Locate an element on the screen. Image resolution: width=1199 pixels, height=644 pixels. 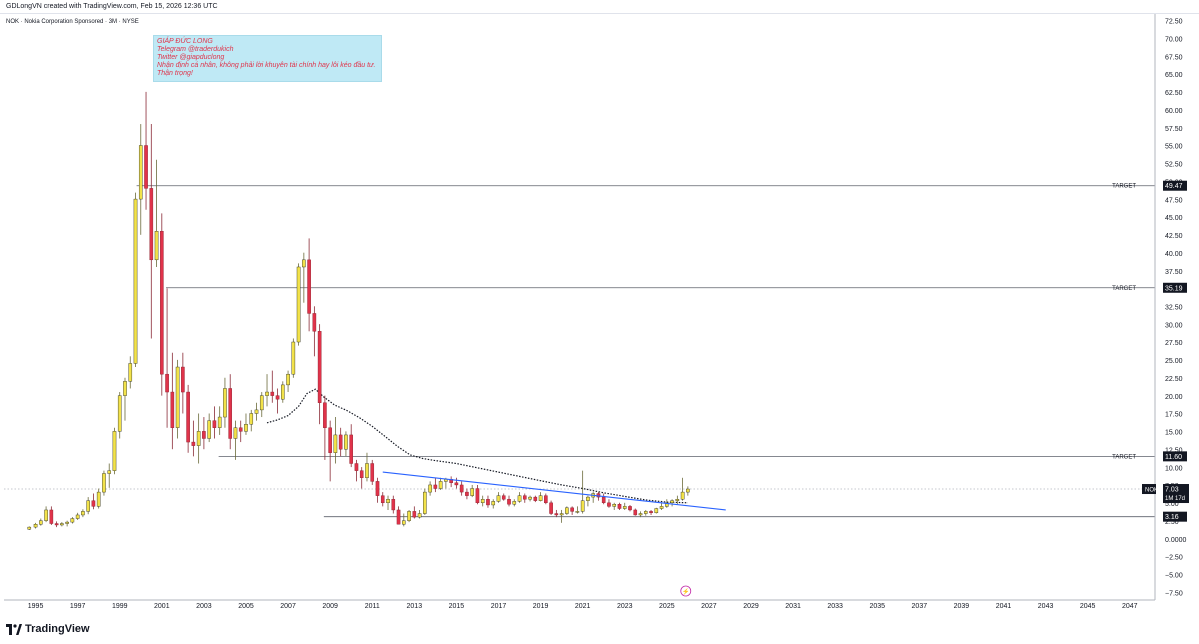
x-tick-label: 2007 is located at coordinates (288, 606).